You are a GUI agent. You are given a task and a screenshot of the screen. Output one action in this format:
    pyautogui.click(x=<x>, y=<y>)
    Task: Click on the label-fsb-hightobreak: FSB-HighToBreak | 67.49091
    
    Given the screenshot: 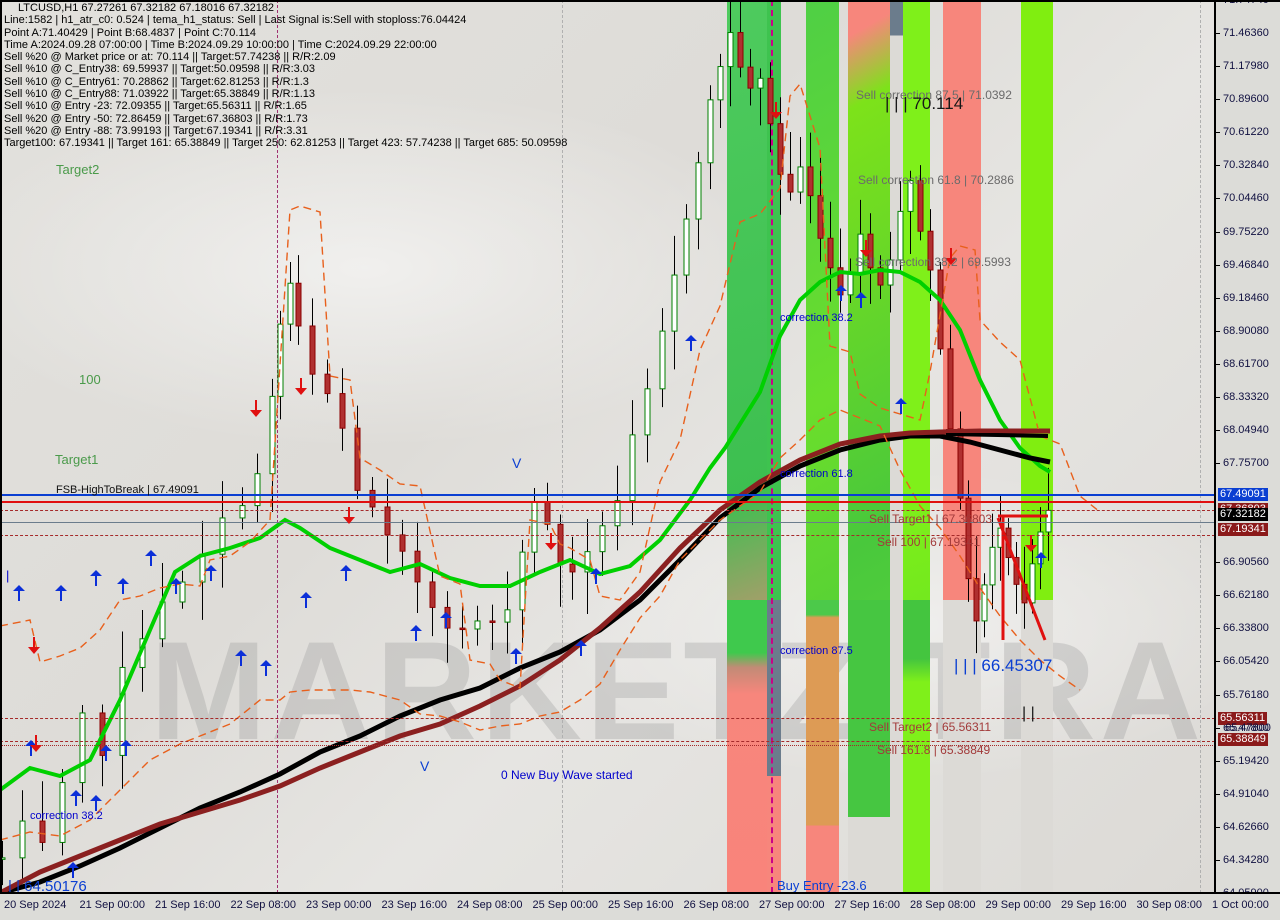 What is the action you would take?
    pyautogui.click(x=127, y=490)
    